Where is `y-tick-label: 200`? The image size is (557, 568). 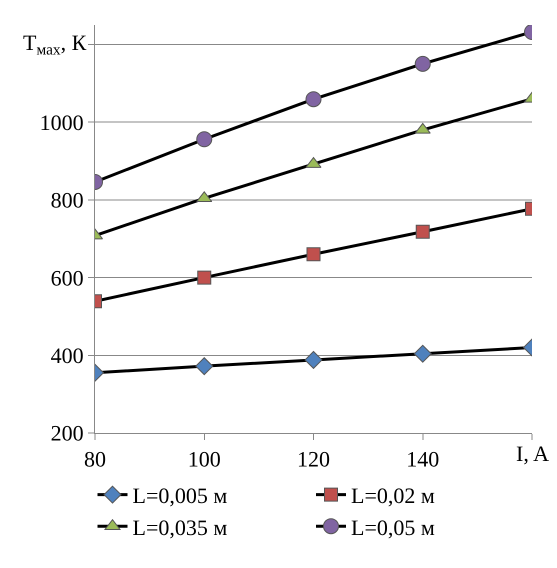
y-tick-label: 200 is located at coordinates (67, 433).